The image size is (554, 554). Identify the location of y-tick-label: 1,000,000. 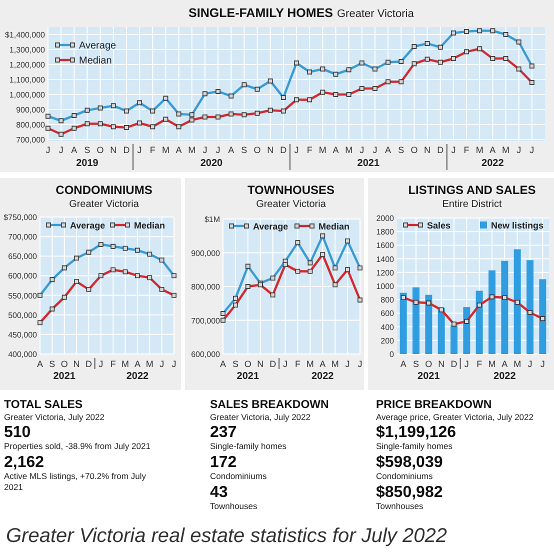
(27, 95).